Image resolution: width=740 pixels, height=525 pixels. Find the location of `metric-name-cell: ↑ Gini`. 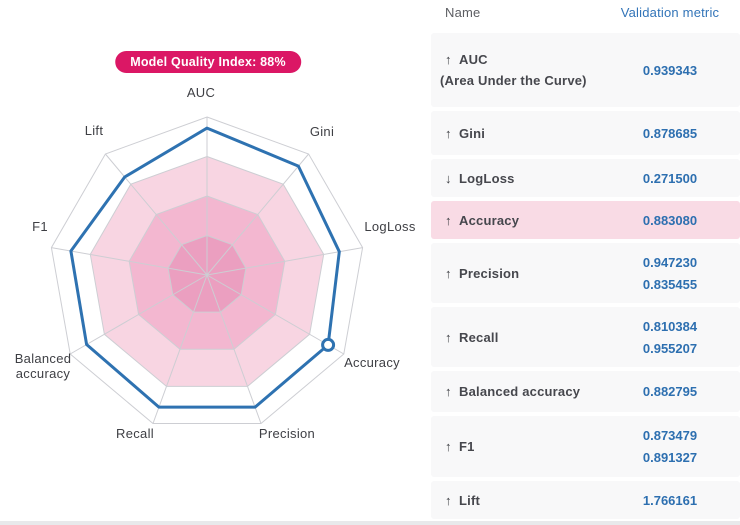

metric-name-cell: ↑ Gini is located at coordinates (515, 133).